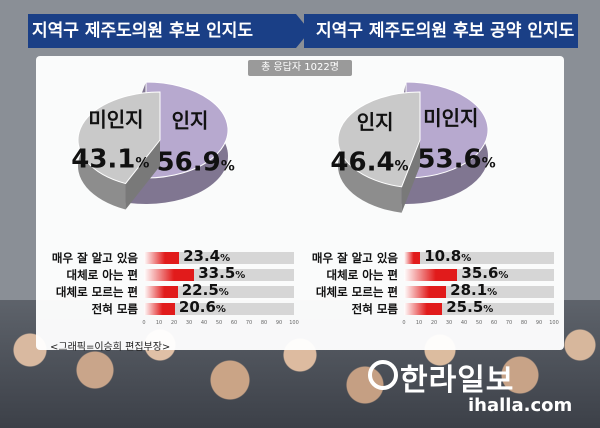  Describe the element at coordinates (300, 68) in the screenshot. I see `respondents-badge: 총 응답자 1022명` at that location.